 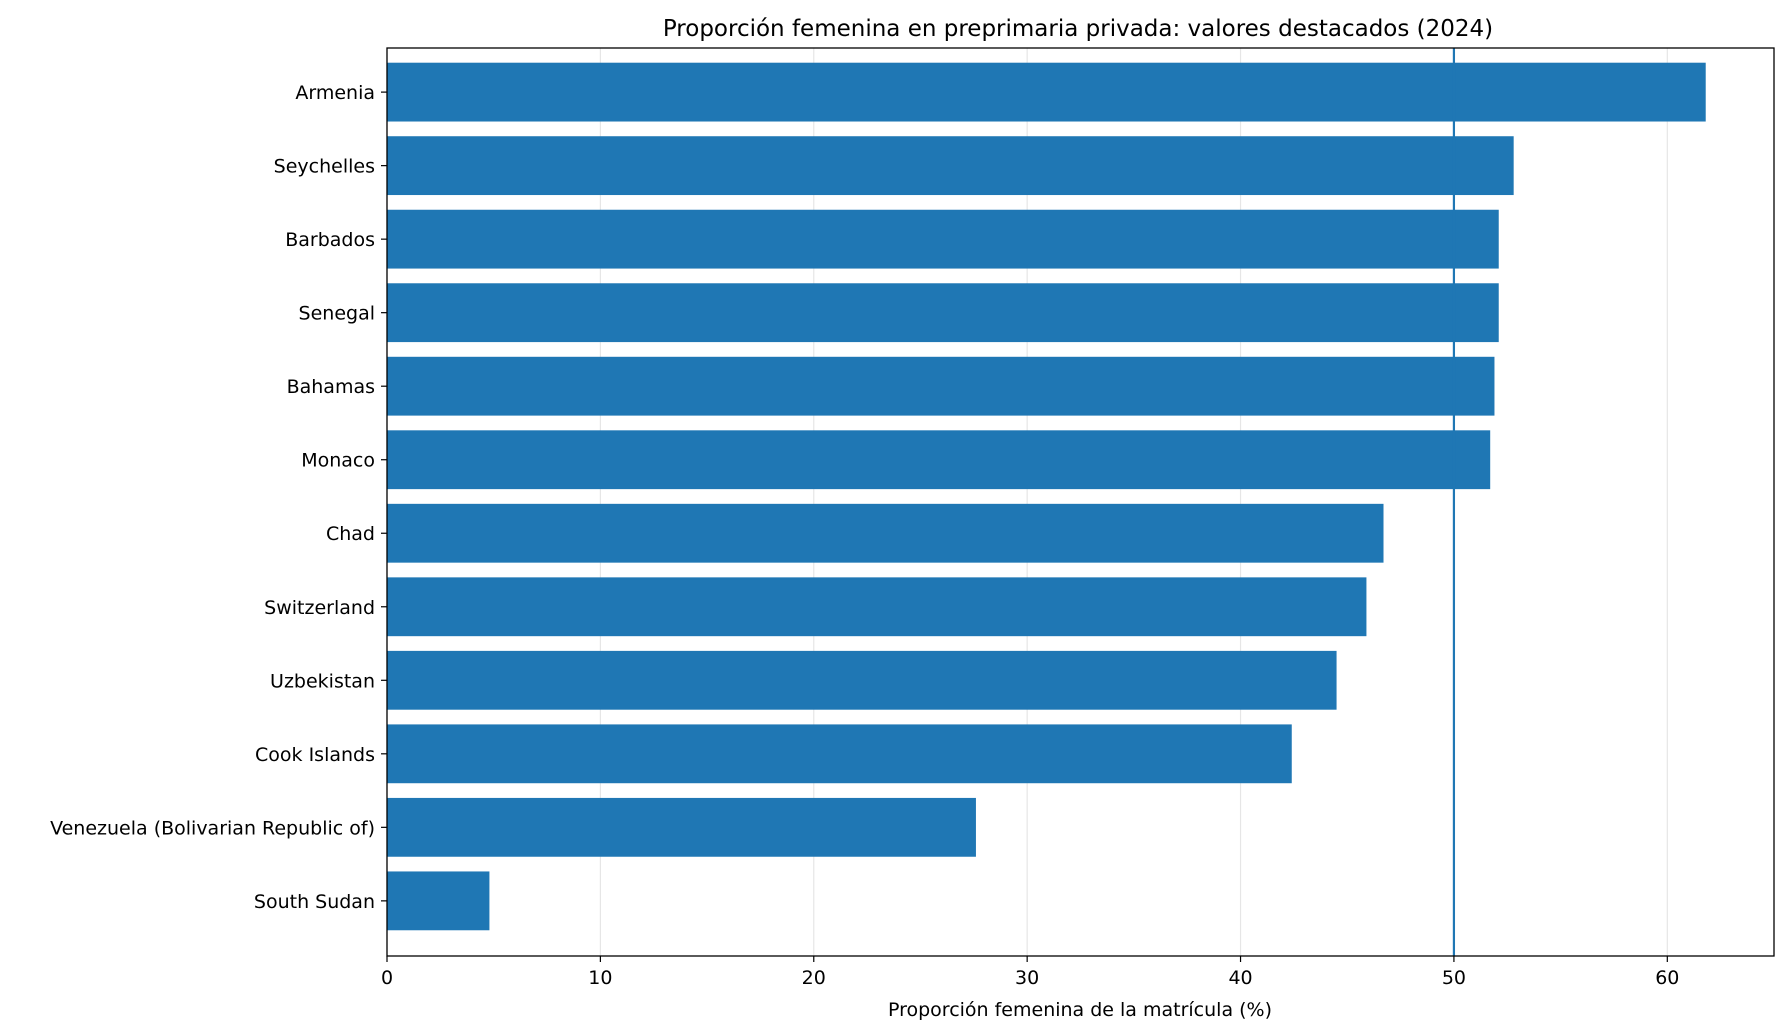 I want to click on y-tick-label: Barbados, so click(x=330, y=240).